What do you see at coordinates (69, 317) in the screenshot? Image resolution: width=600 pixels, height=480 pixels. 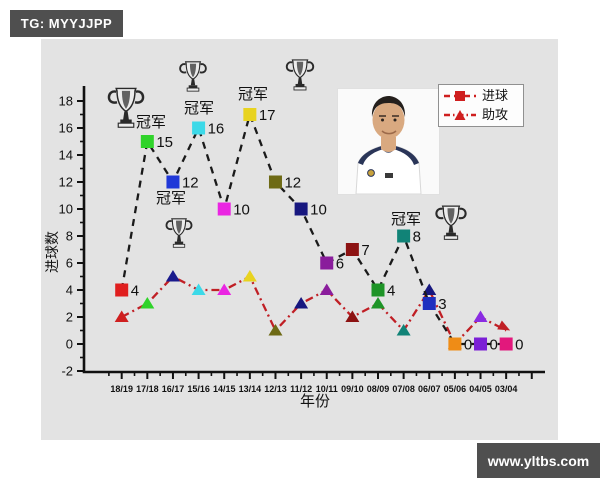 I see `y-tick-label: 2` at bounding box center [69, 317].